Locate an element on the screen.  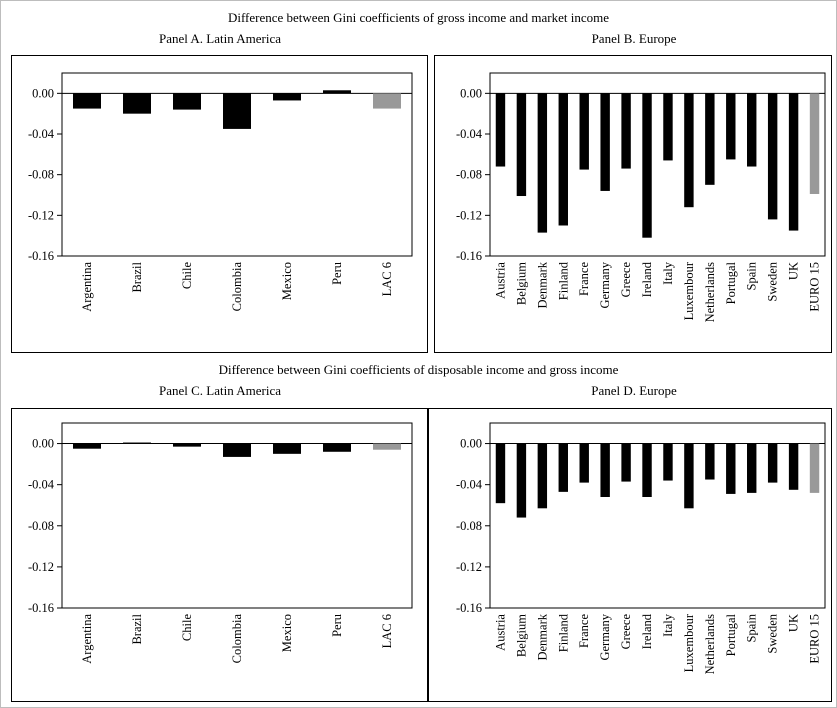
panel-d-category-label: Spain is located at coordinates (752, 627).